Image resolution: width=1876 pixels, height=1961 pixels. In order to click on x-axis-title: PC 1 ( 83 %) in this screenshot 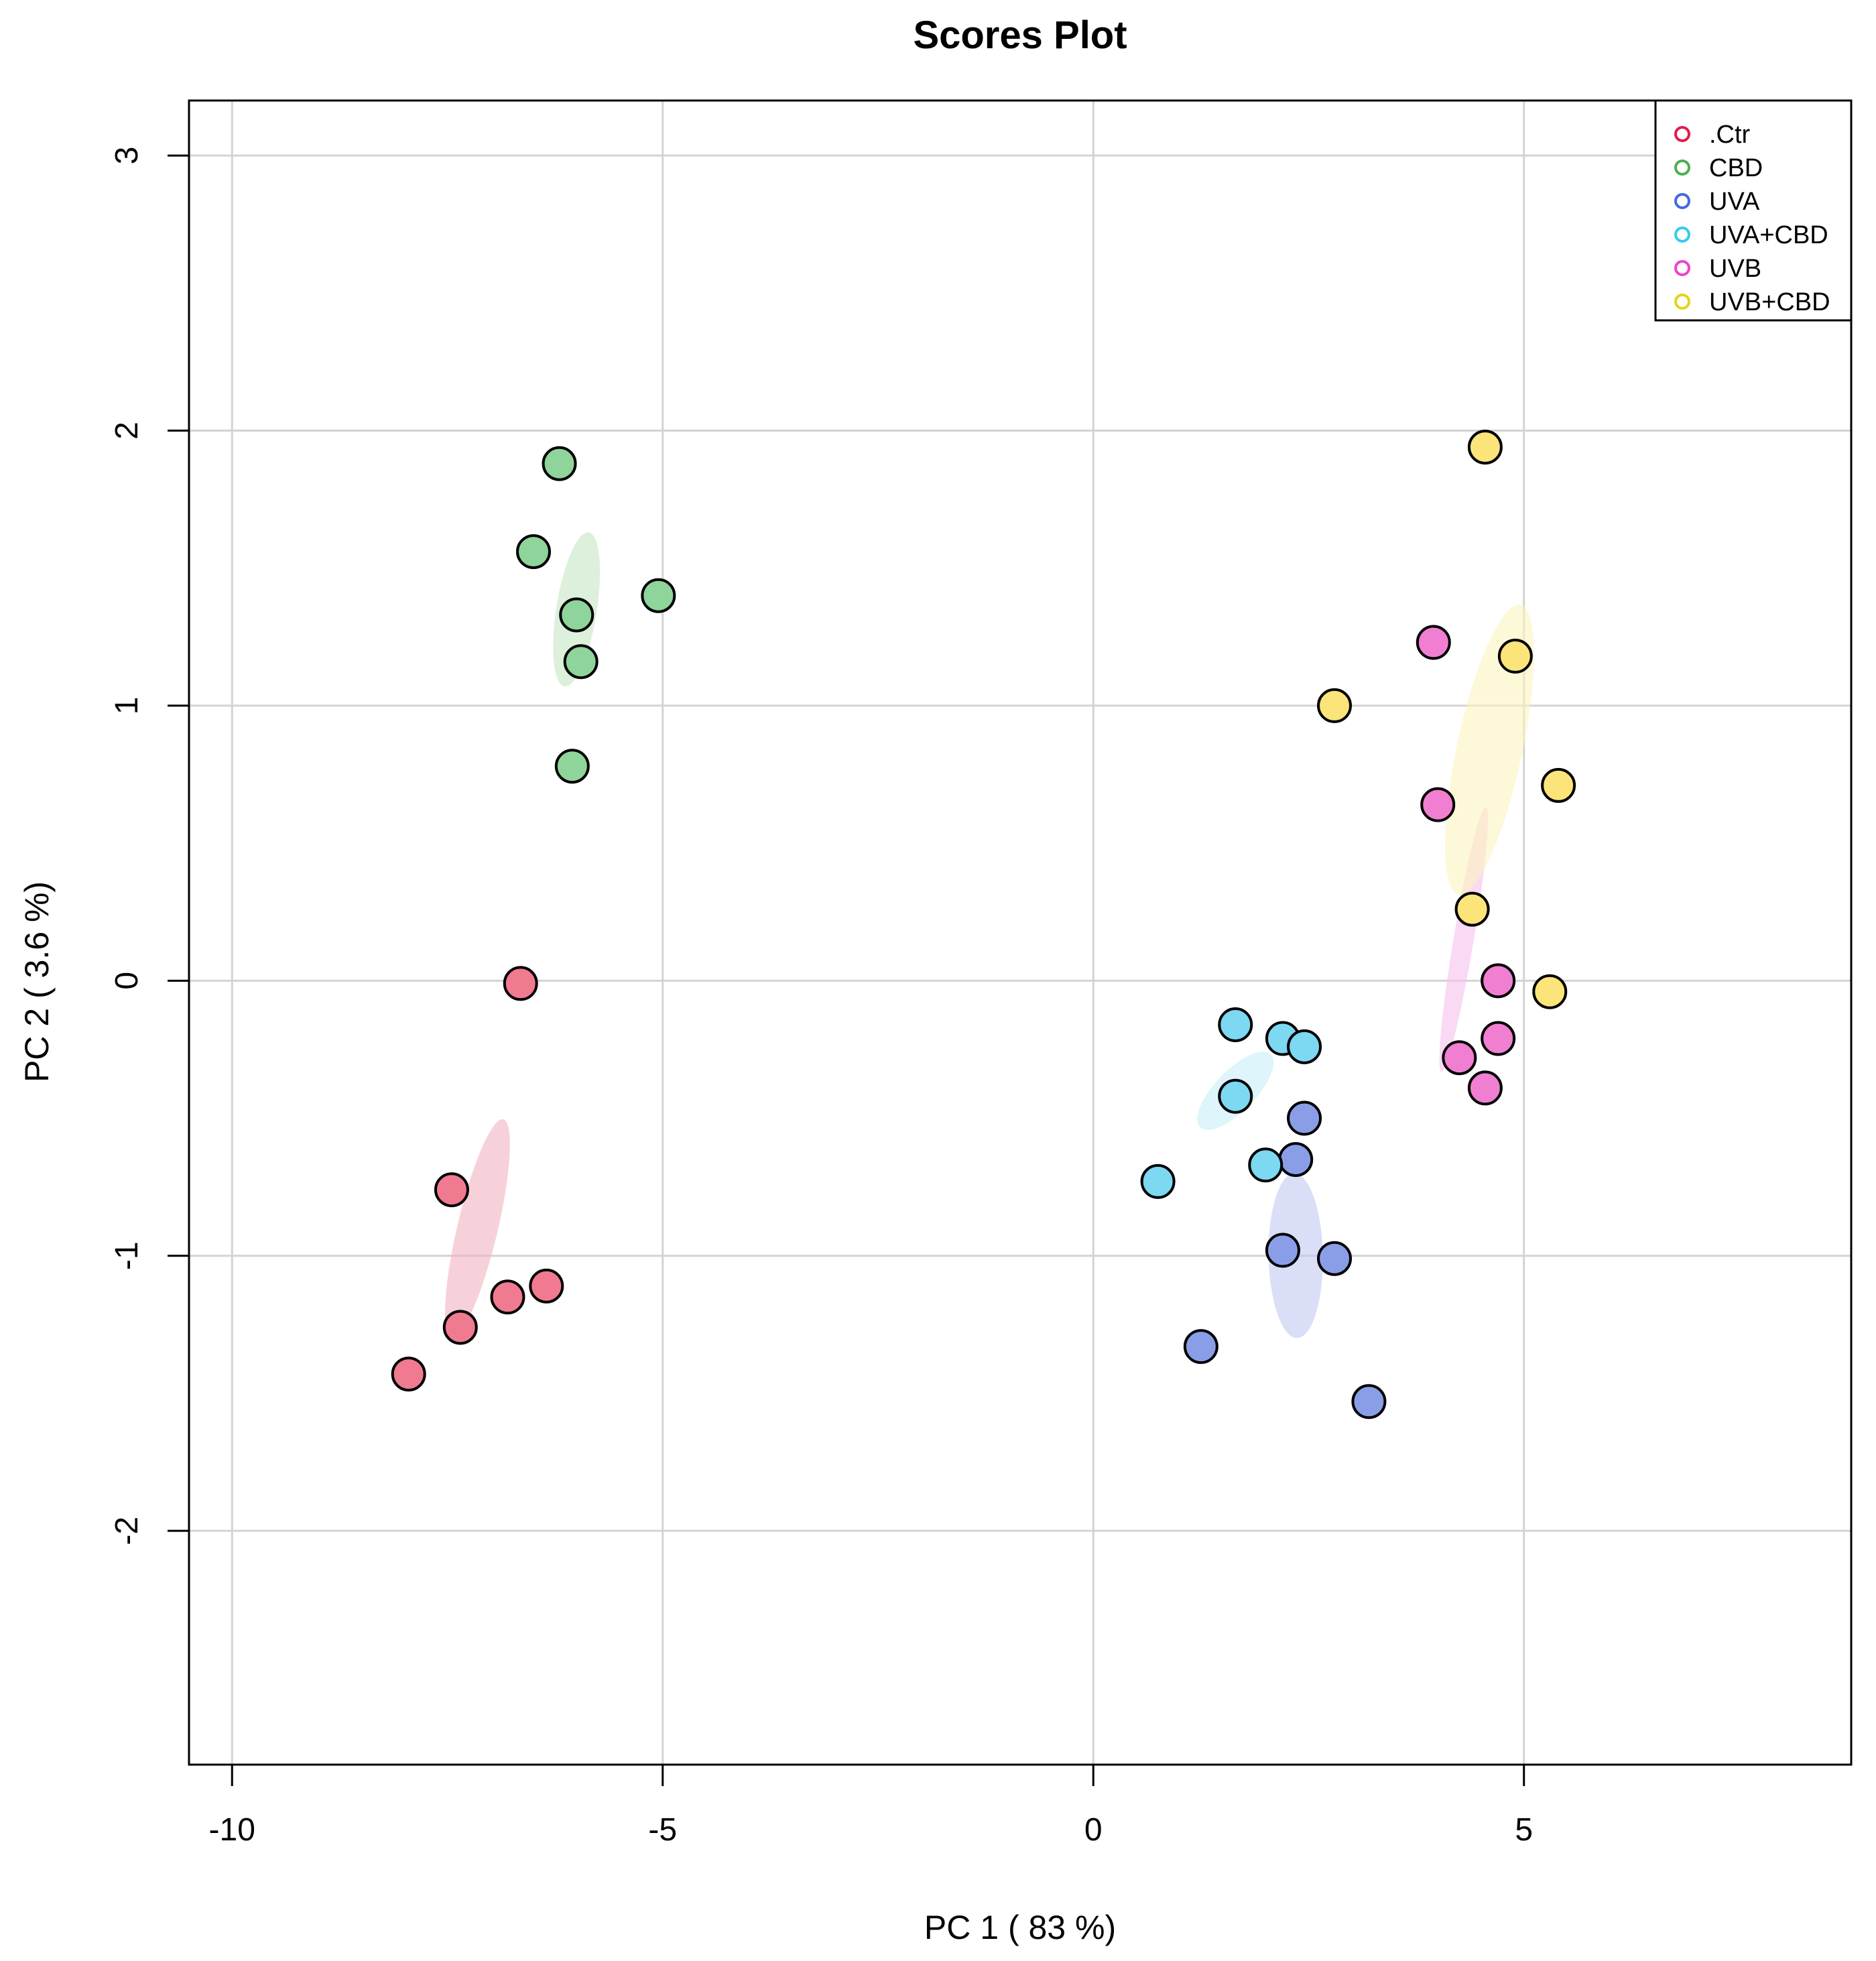, I will do `click(1020, 1927)`.